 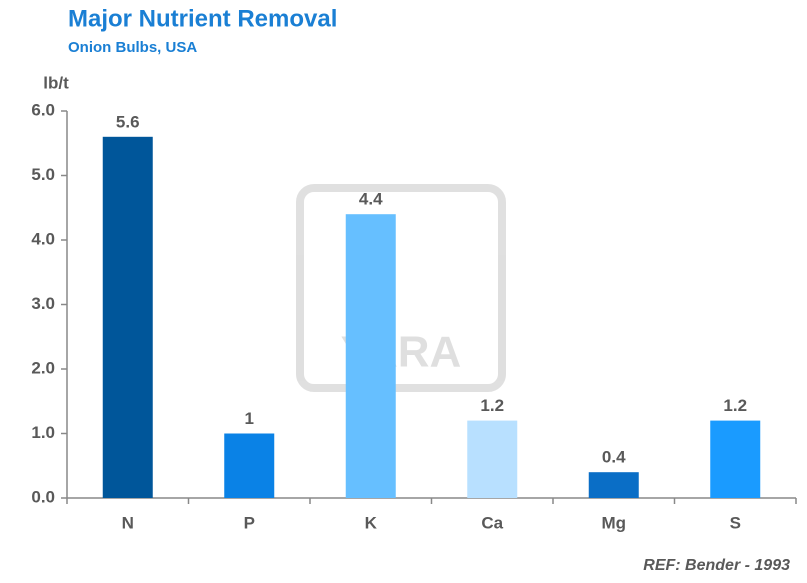 I want to click on y-tick-label: 5.0, so click(x=43, y=174).